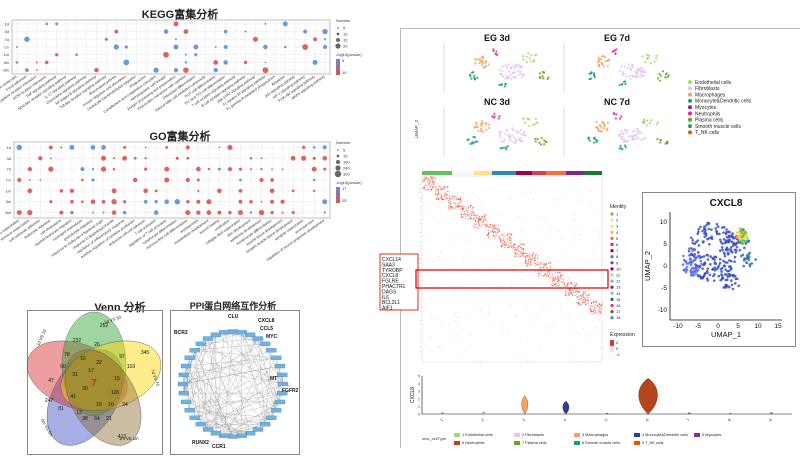 The width and height of the screenshot is (800, 457). I want to click on legend-size-label: 15, so click(345, 40).